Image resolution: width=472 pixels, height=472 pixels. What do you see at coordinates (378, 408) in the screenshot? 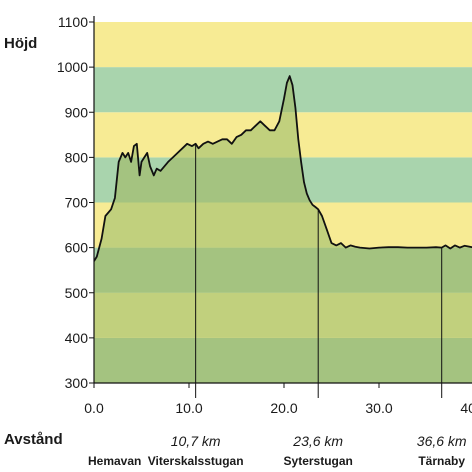
I see `x-tick-label-30: 30.0` at bounding box center [378, 408].